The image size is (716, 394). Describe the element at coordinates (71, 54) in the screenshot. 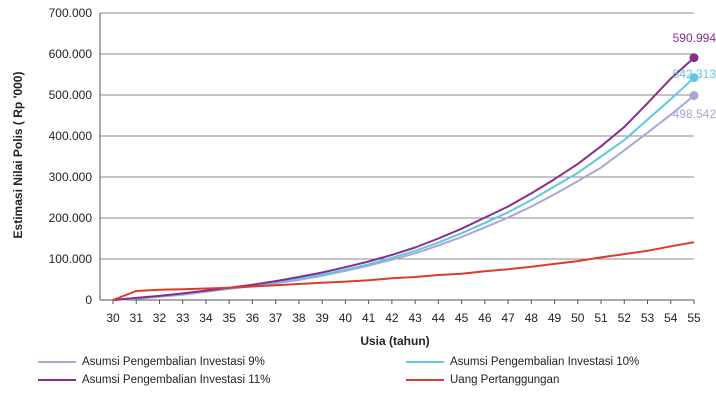

I see `y-tick-label-6: 600.000` at that location.